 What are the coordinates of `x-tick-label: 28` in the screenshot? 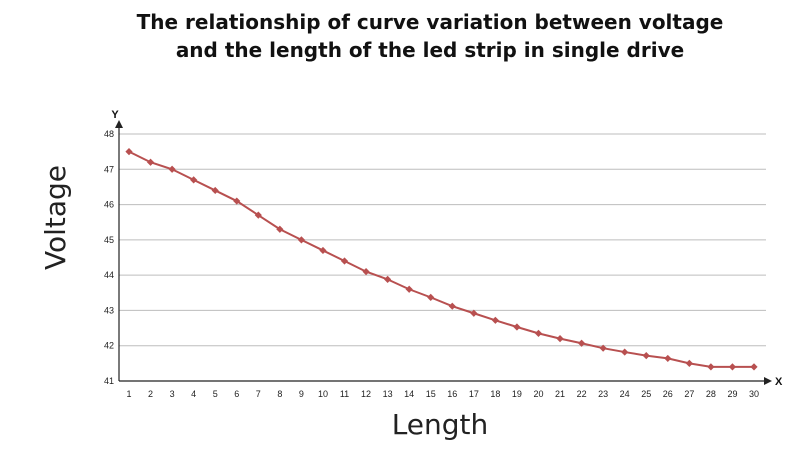 It's located at (711, 394).